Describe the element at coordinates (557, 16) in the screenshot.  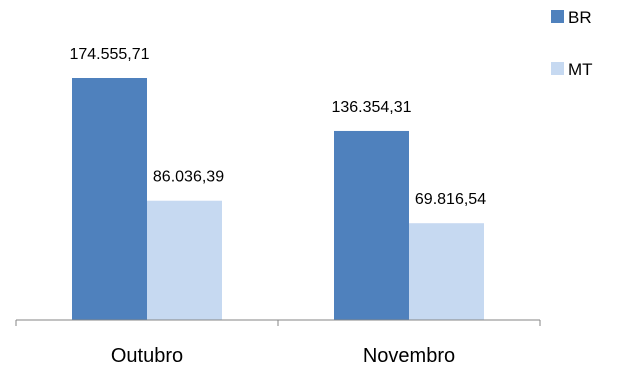
I see `legend-swatch-br` at that location.